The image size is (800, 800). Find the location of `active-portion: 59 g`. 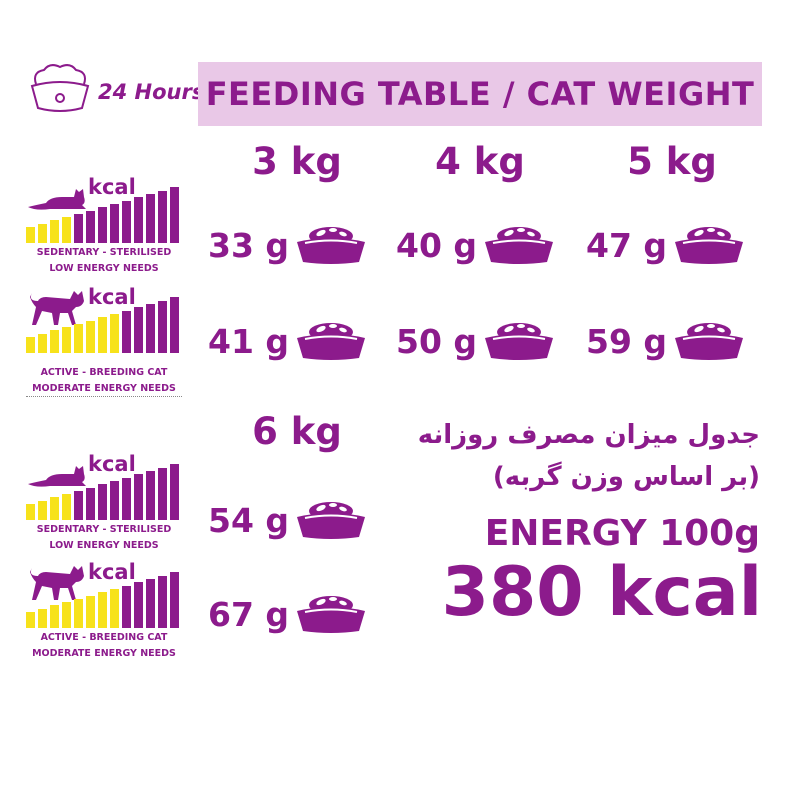

active-portion: 59 g is located at coordinates (665, 341).